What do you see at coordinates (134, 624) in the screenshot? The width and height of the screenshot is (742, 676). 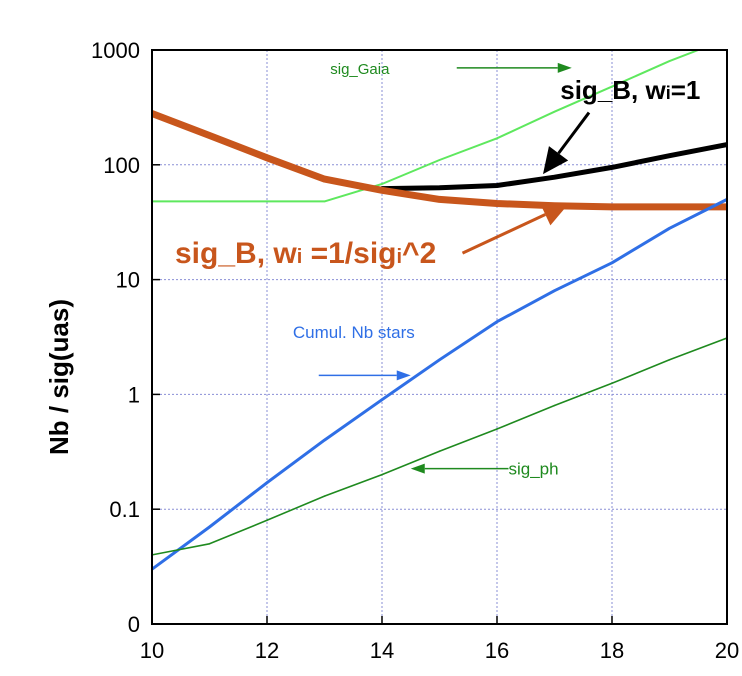 I see `y-tick-label: 0` at bounding box center [134, 624].